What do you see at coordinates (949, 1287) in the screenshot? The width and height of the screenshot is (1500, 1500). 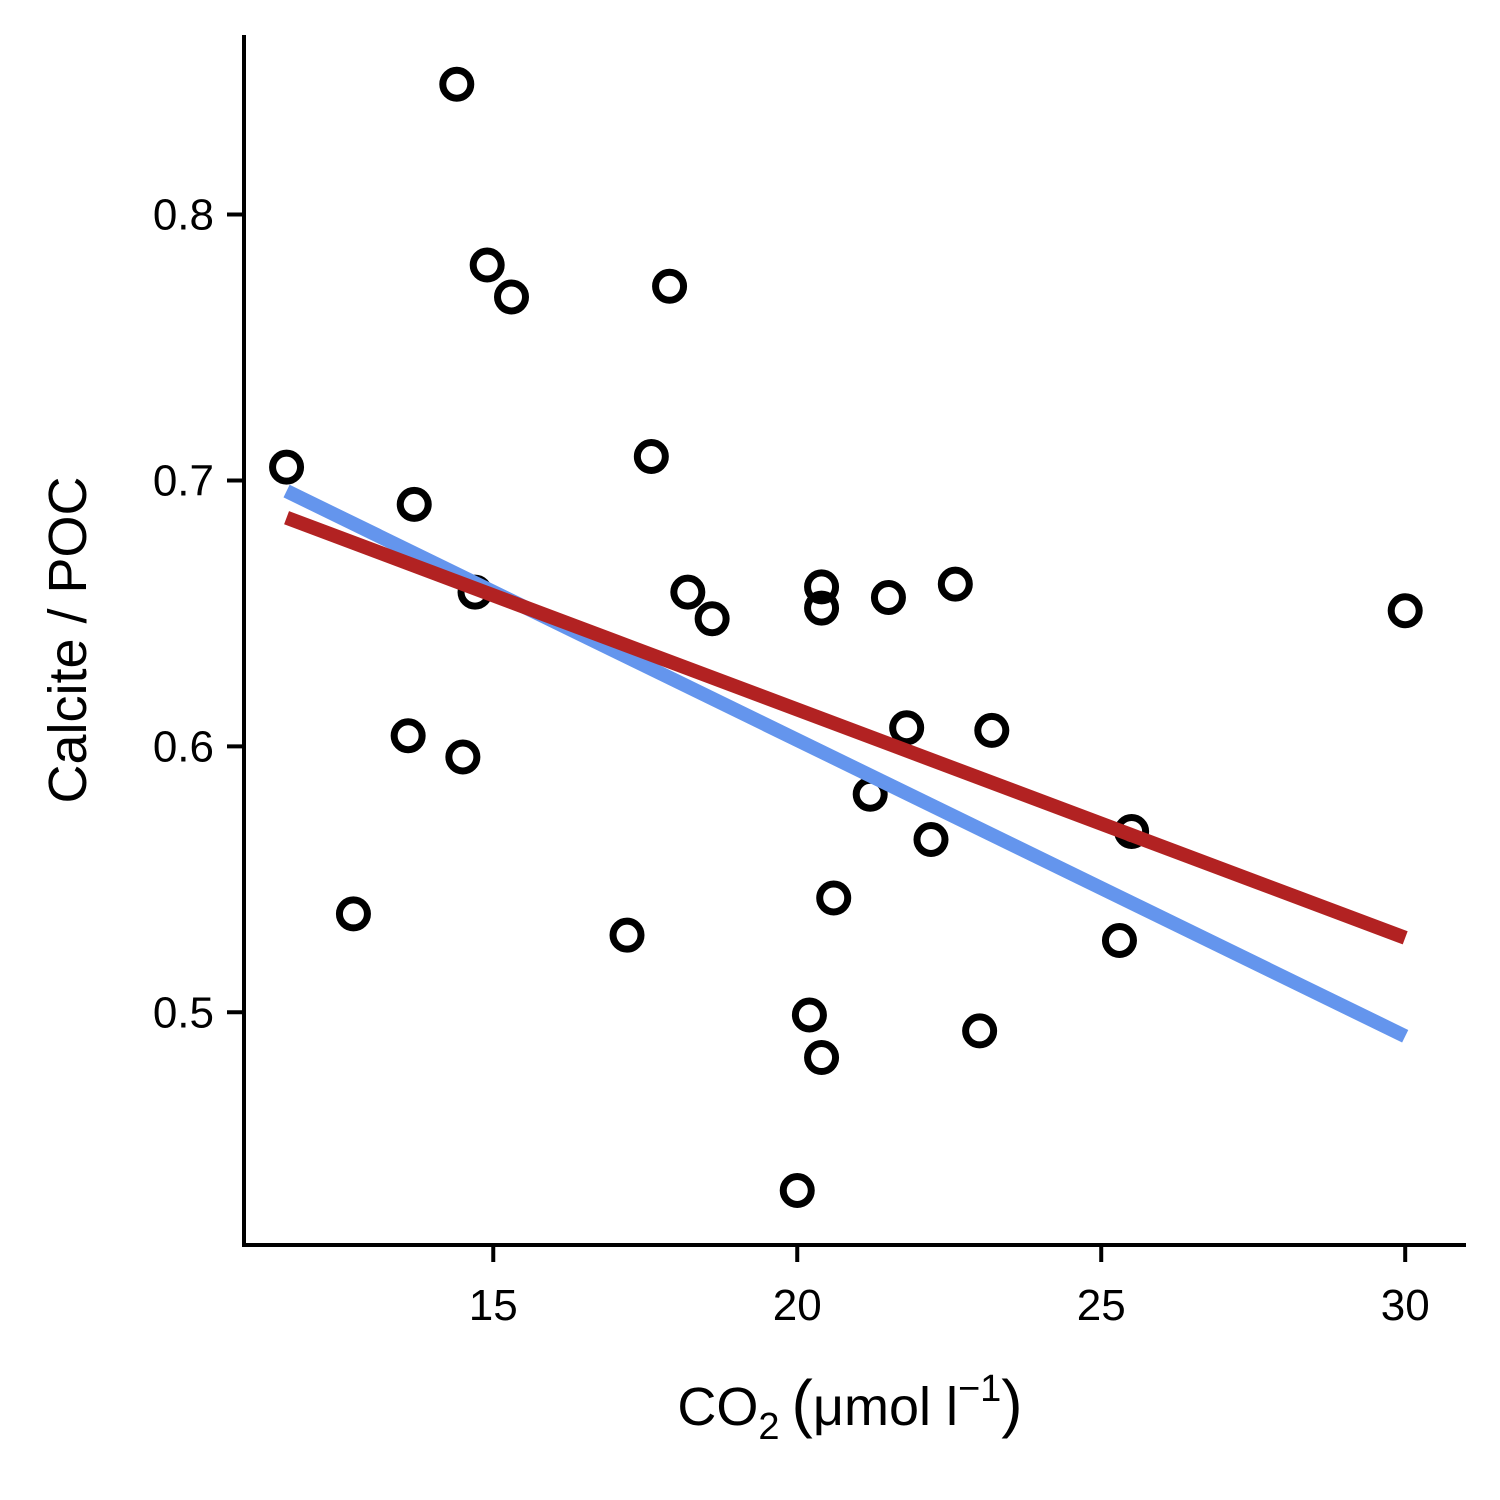 I see `x-ticks: 15 20 25 30` at bounding box center [949, 1287].